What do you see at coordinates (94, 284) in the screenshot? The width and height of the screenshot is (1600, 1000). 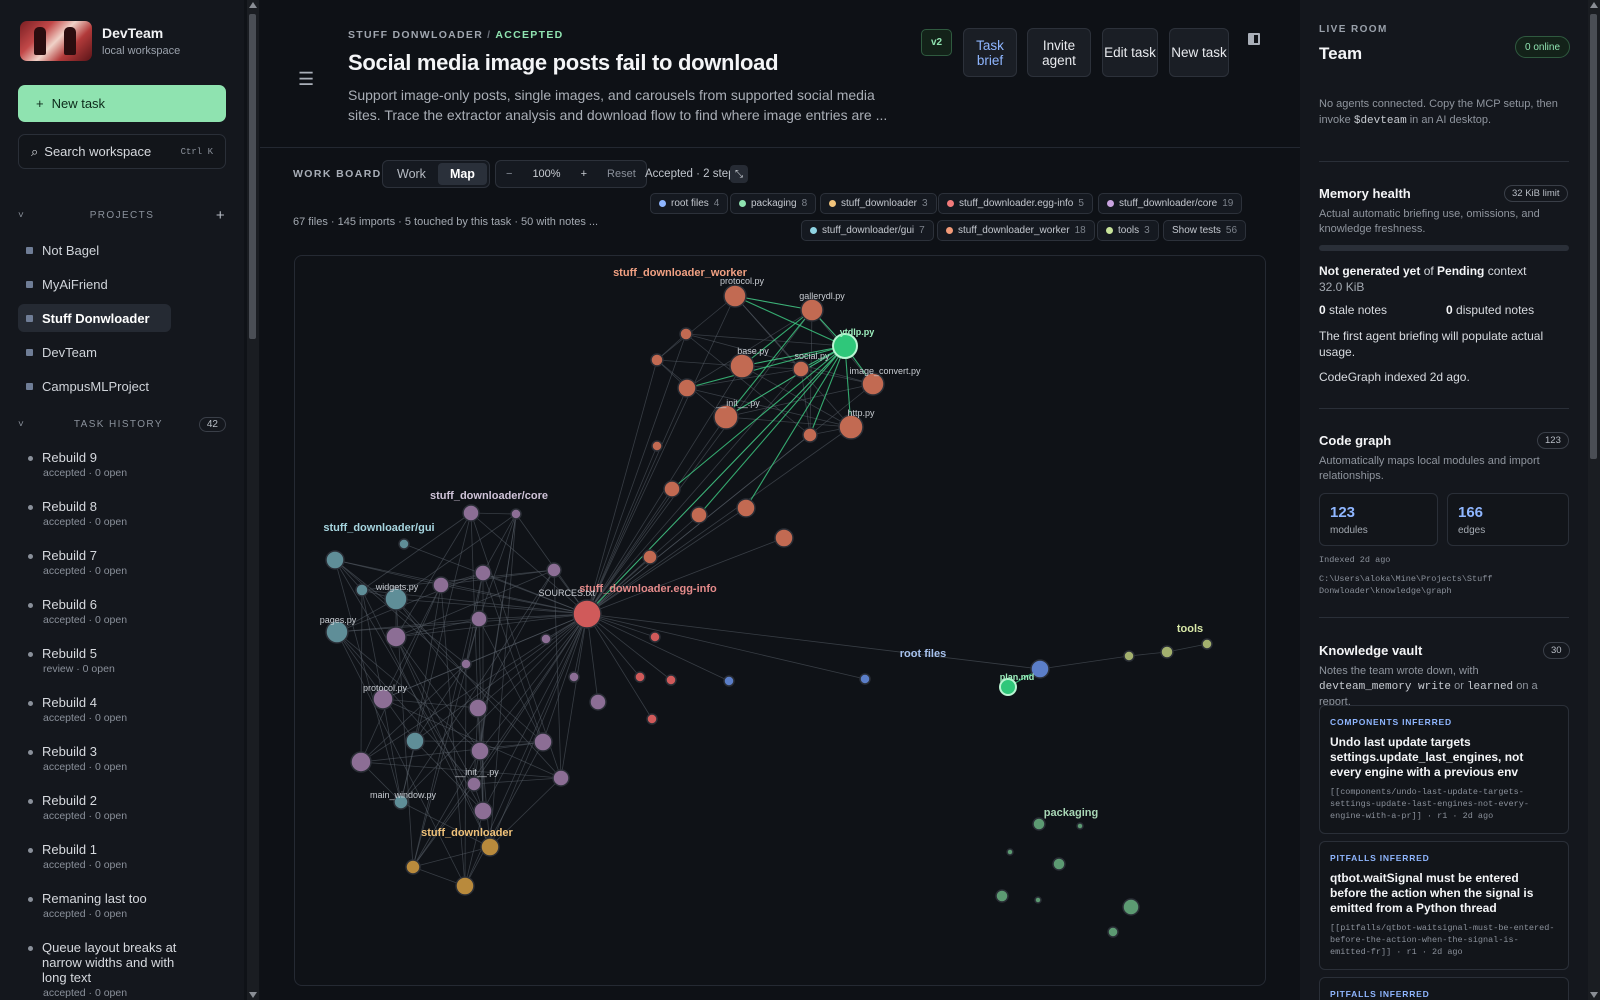 I see `project-item: MyAiFriend` at bounding box center [94, 284].